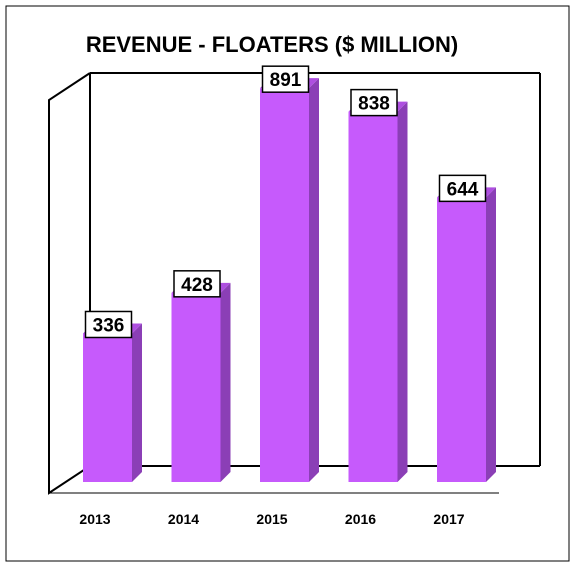 Image resolution: width=575 pixels, height=567 pixels. I want to click on x-tick-label: 2015, so click(271, 519).